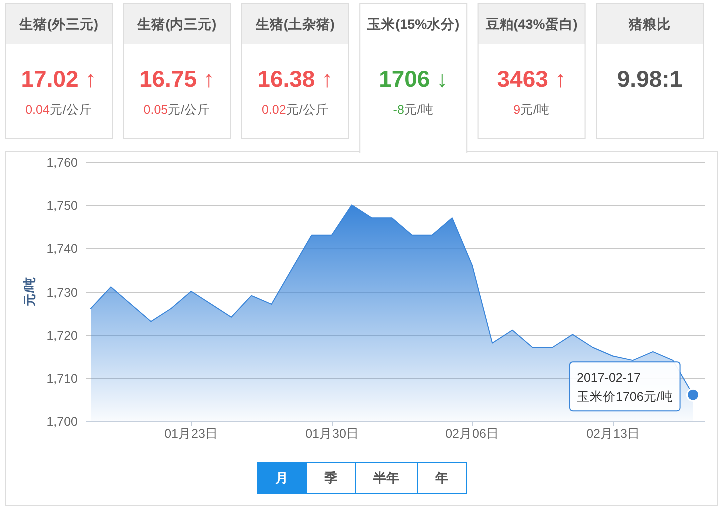  I want to click on text: 3463 ↑, so click(531, 79).